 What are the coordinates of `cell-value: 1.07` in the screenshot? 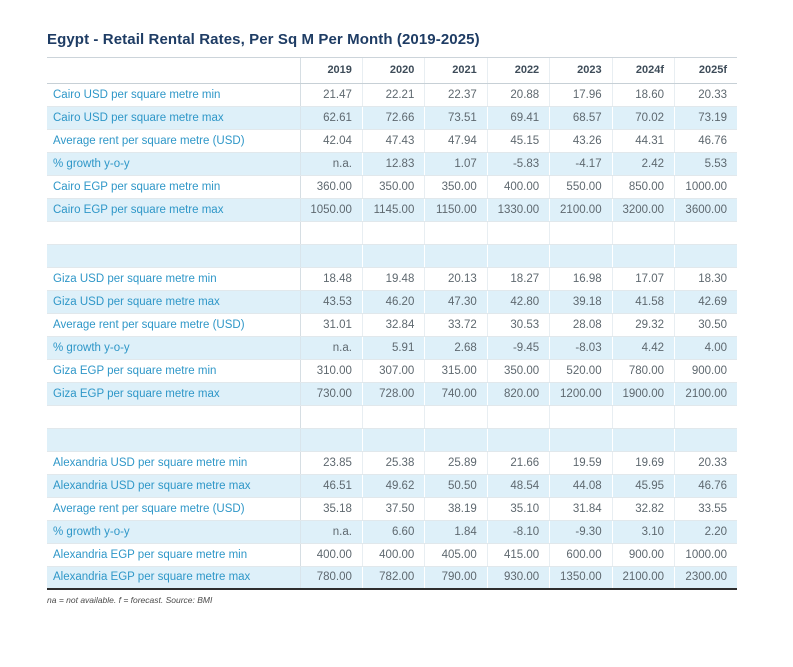 It's located at (456, 164).